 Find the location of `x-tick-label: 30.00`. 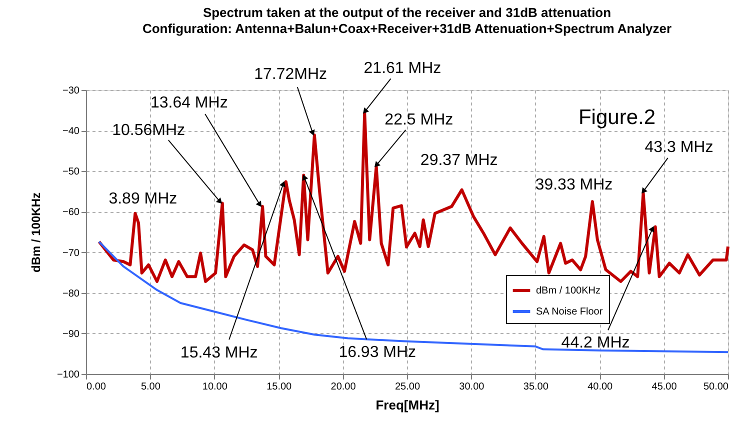

x-tick-label: 30.00 is located at coordinates (472, 387).